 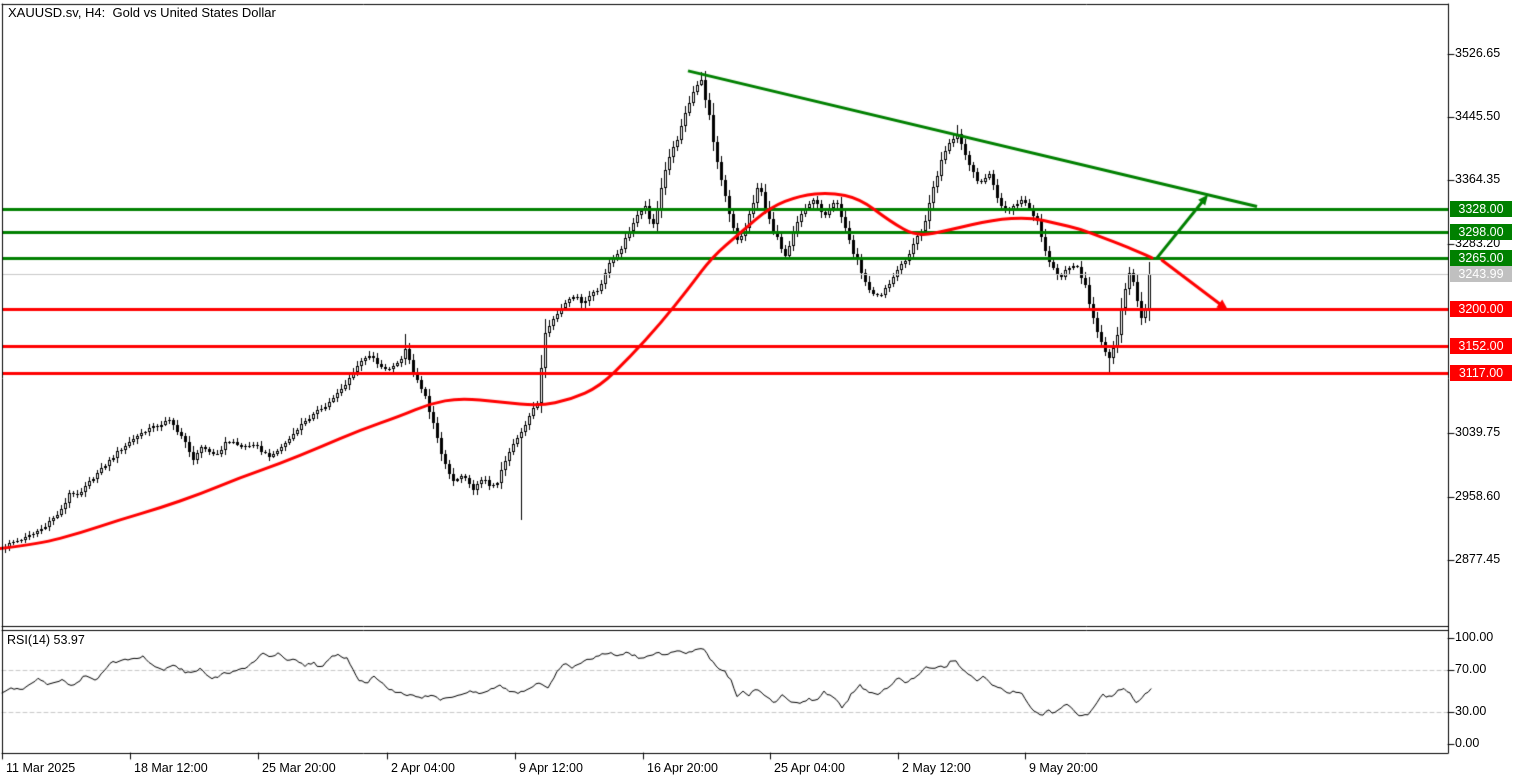 What do you see at coordinates (1478, 559) in the screenshot?
I see `price-tick-label: 2877.45` at bounding box center [1478, 559].